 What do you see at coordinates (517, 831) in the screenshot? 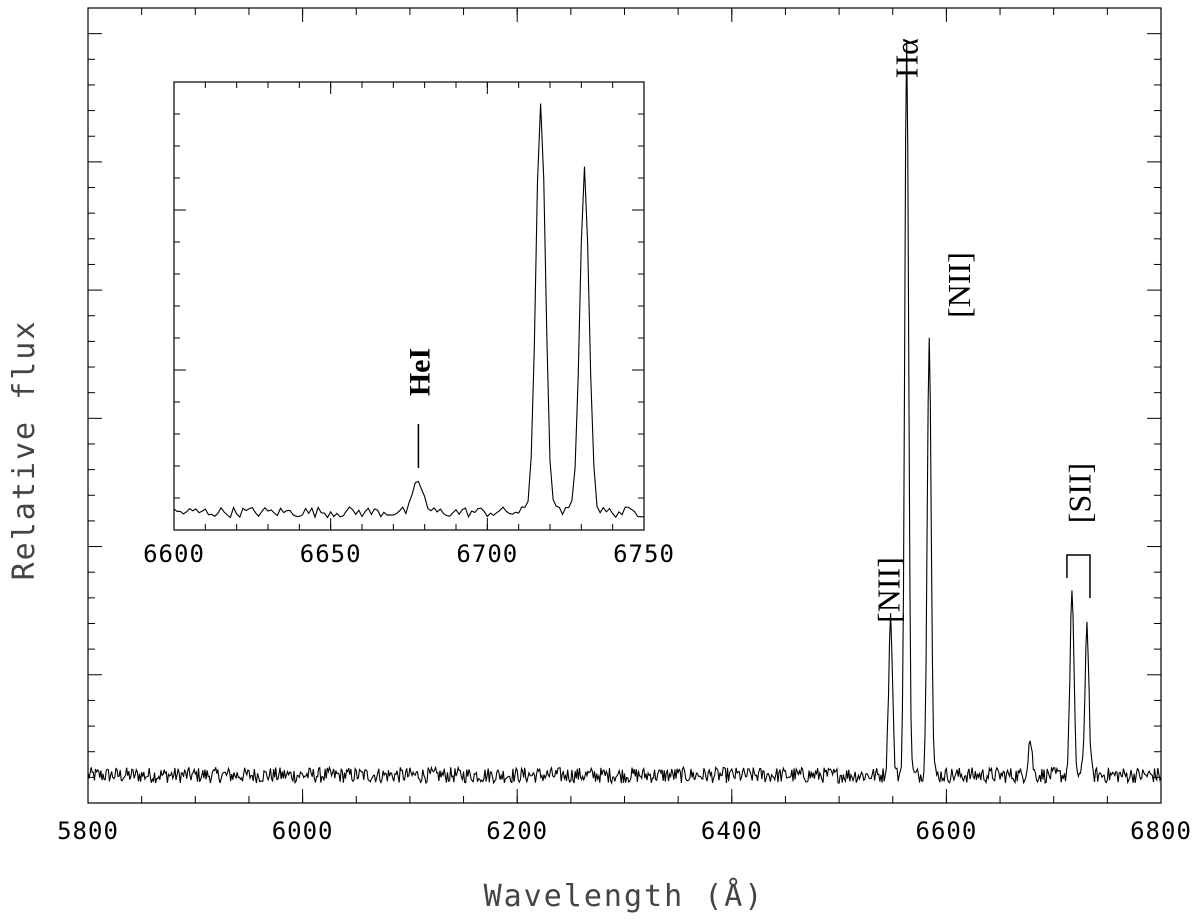
I see `x-tick-label: 6200` at bounding box center [517, 831].